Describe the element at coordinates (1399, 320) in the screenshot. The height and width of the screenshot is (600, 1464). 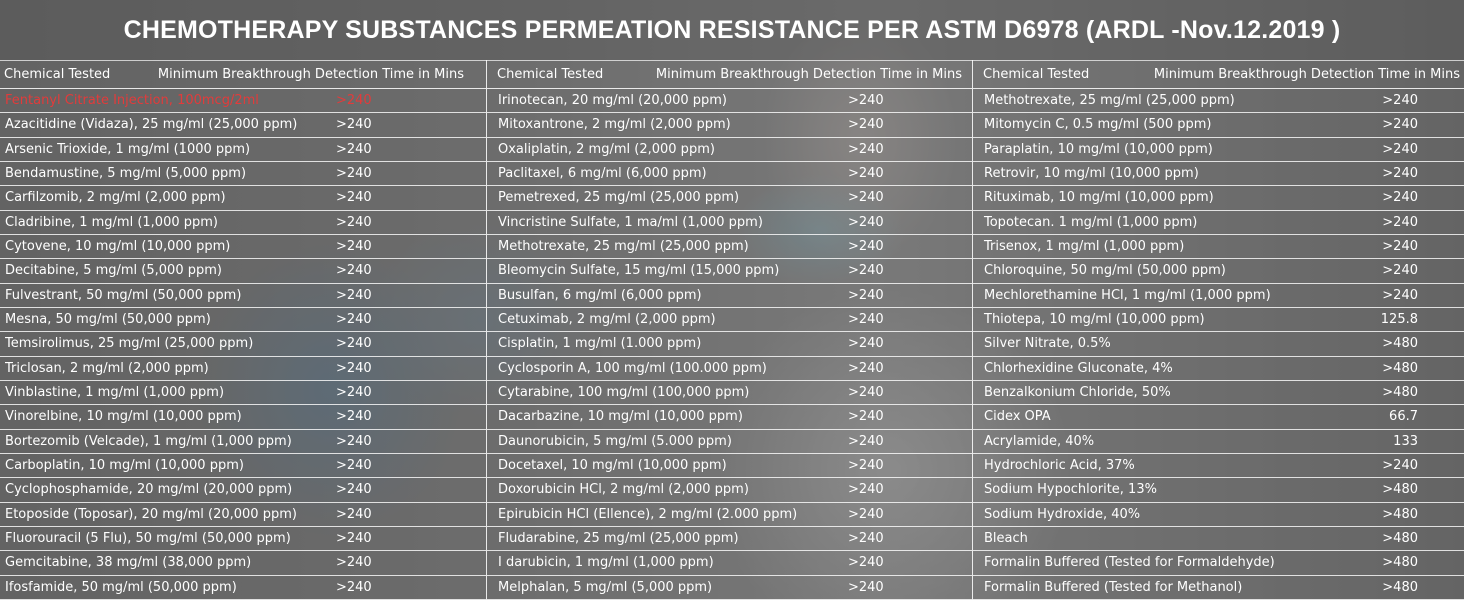
I see `breakthrough-time-value: 125.8` at that location.